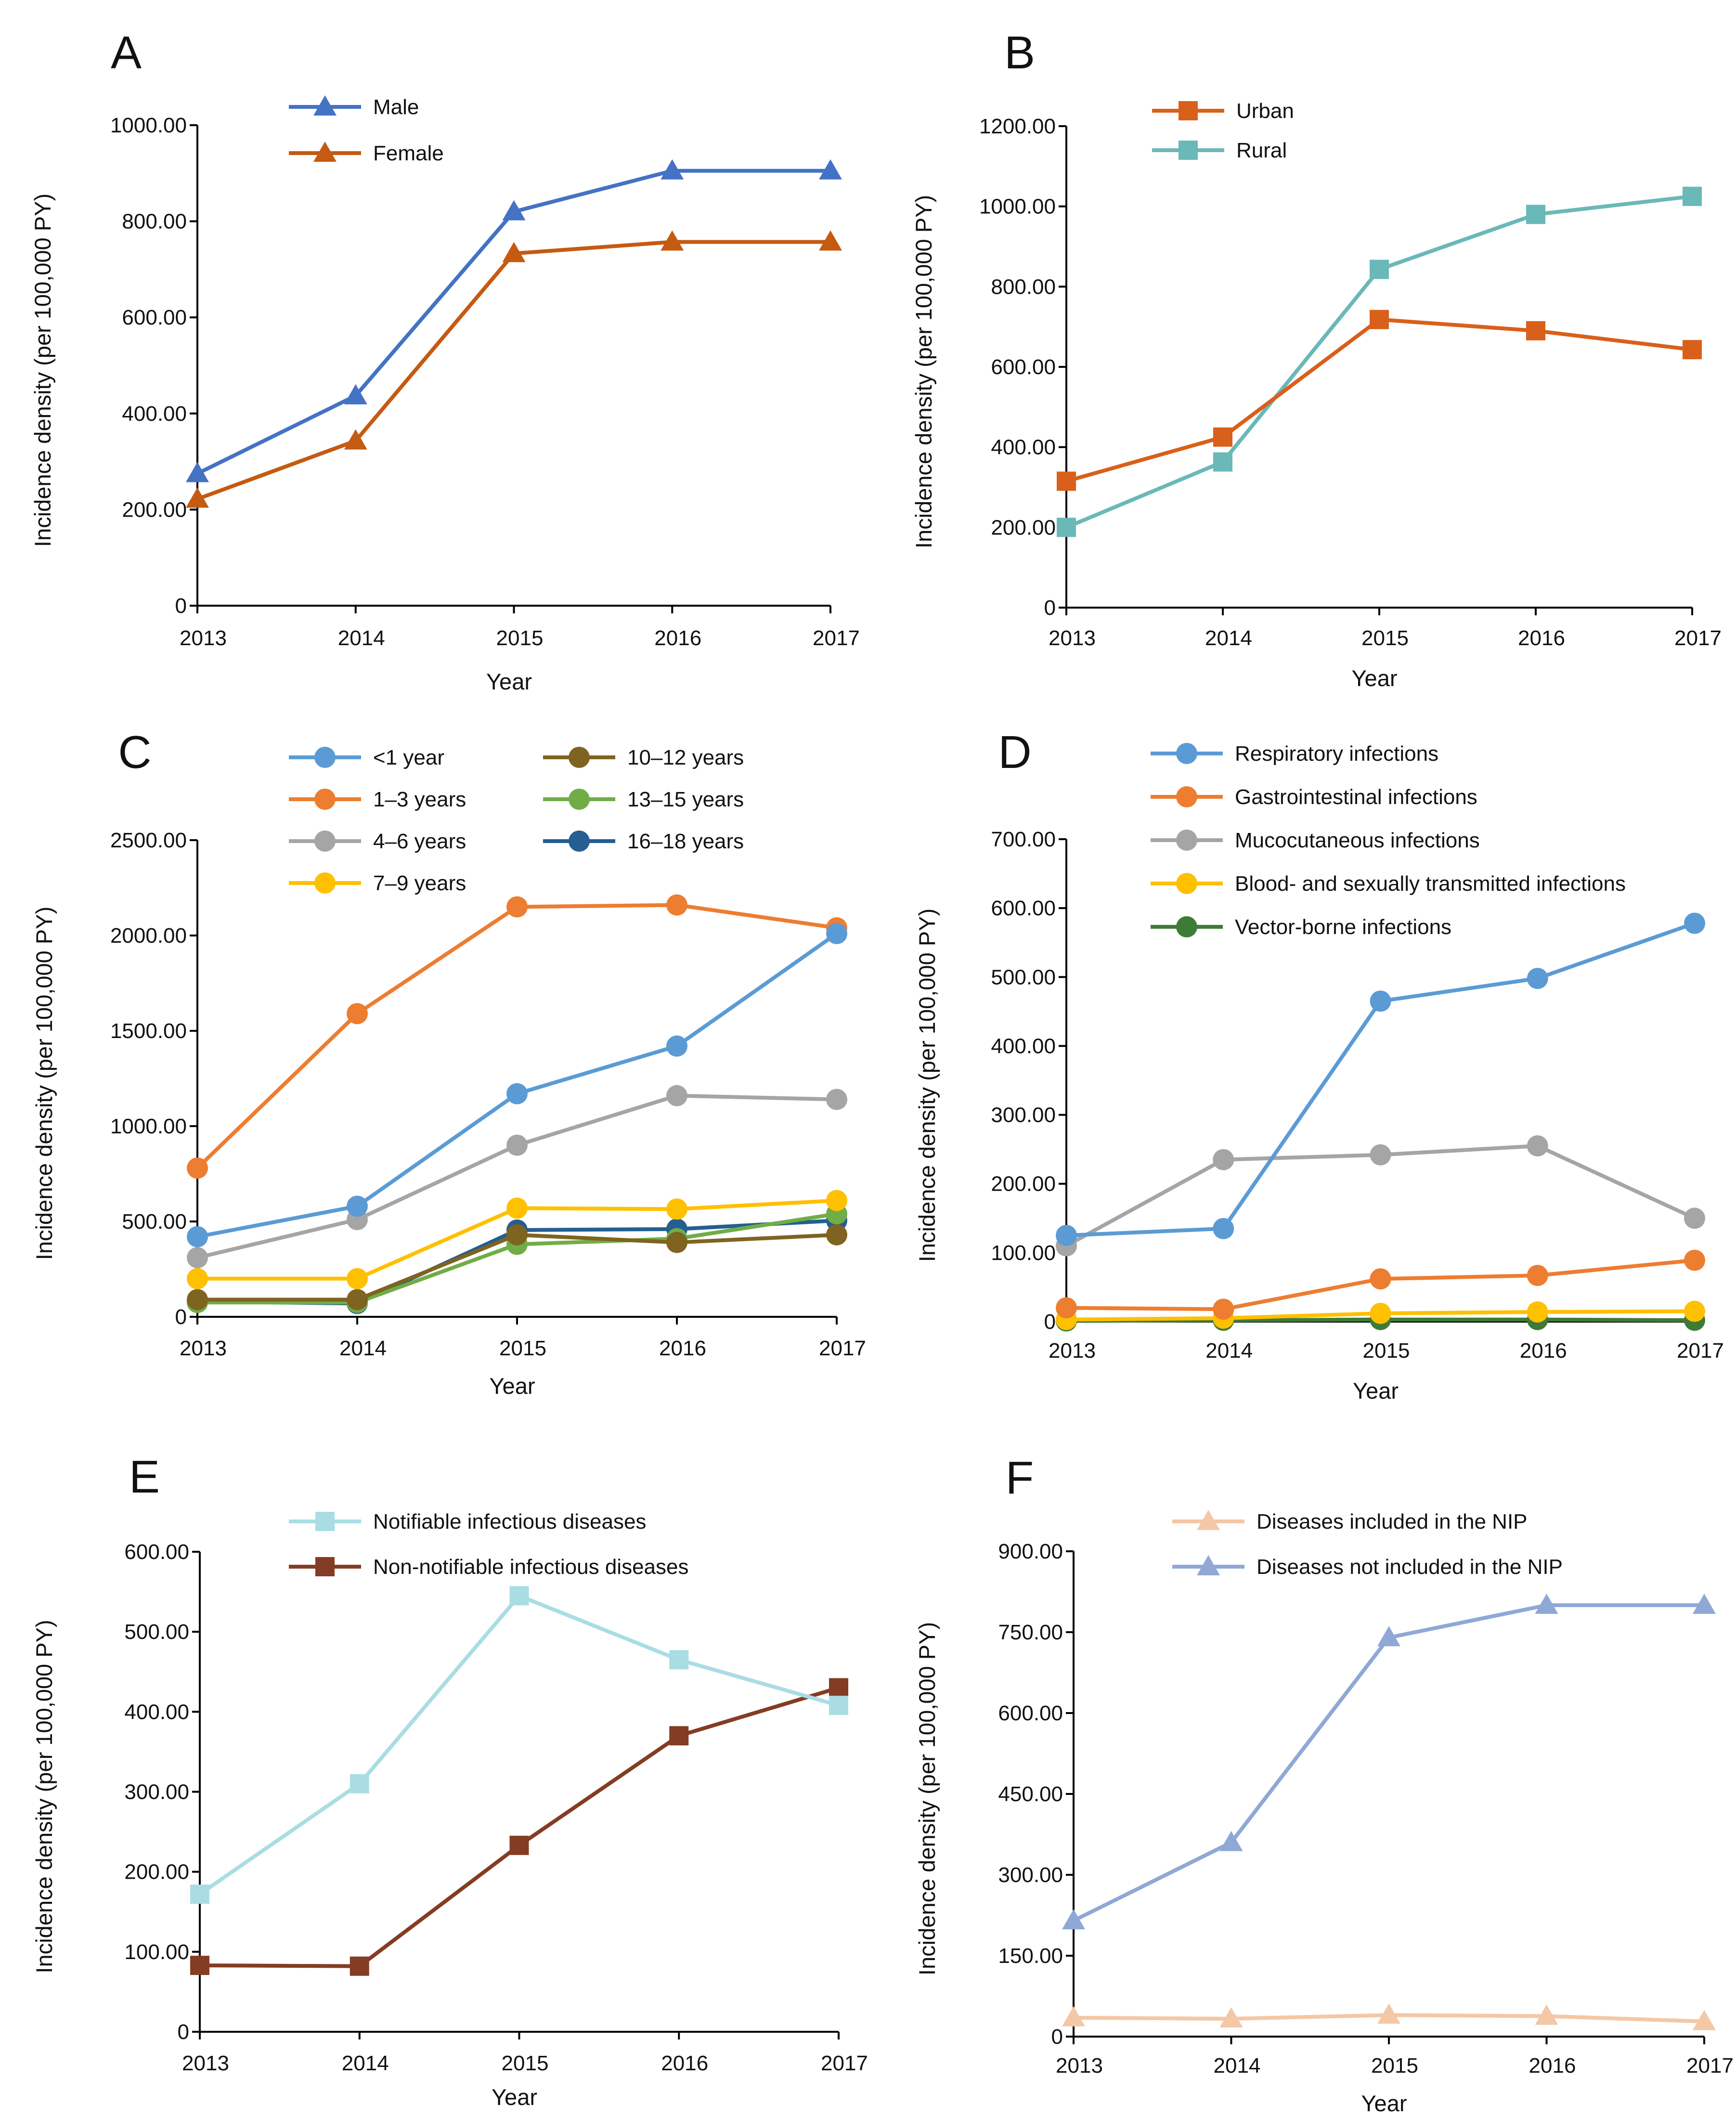  What do you see at coordinates (1024, 1046) in the screenshot?
I see `y-tick-label: 400.00` at bounding box center [1024, 1046].